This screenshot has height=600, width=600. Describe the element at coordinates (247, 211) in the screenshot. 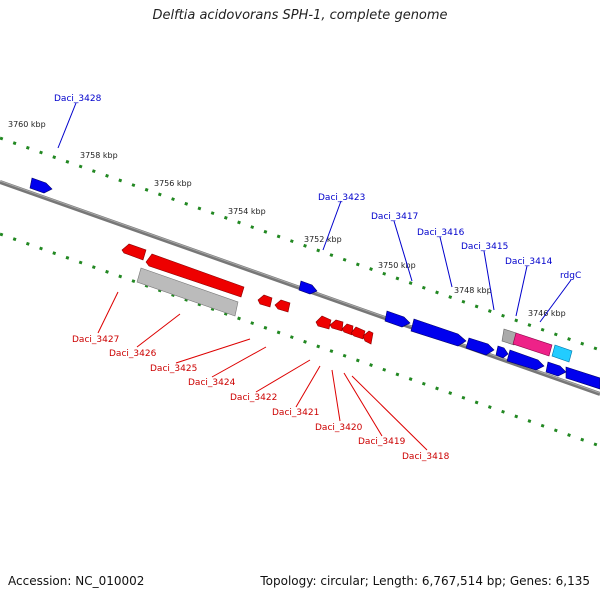

I see `ruler-label: 3754 kbp` at that location.